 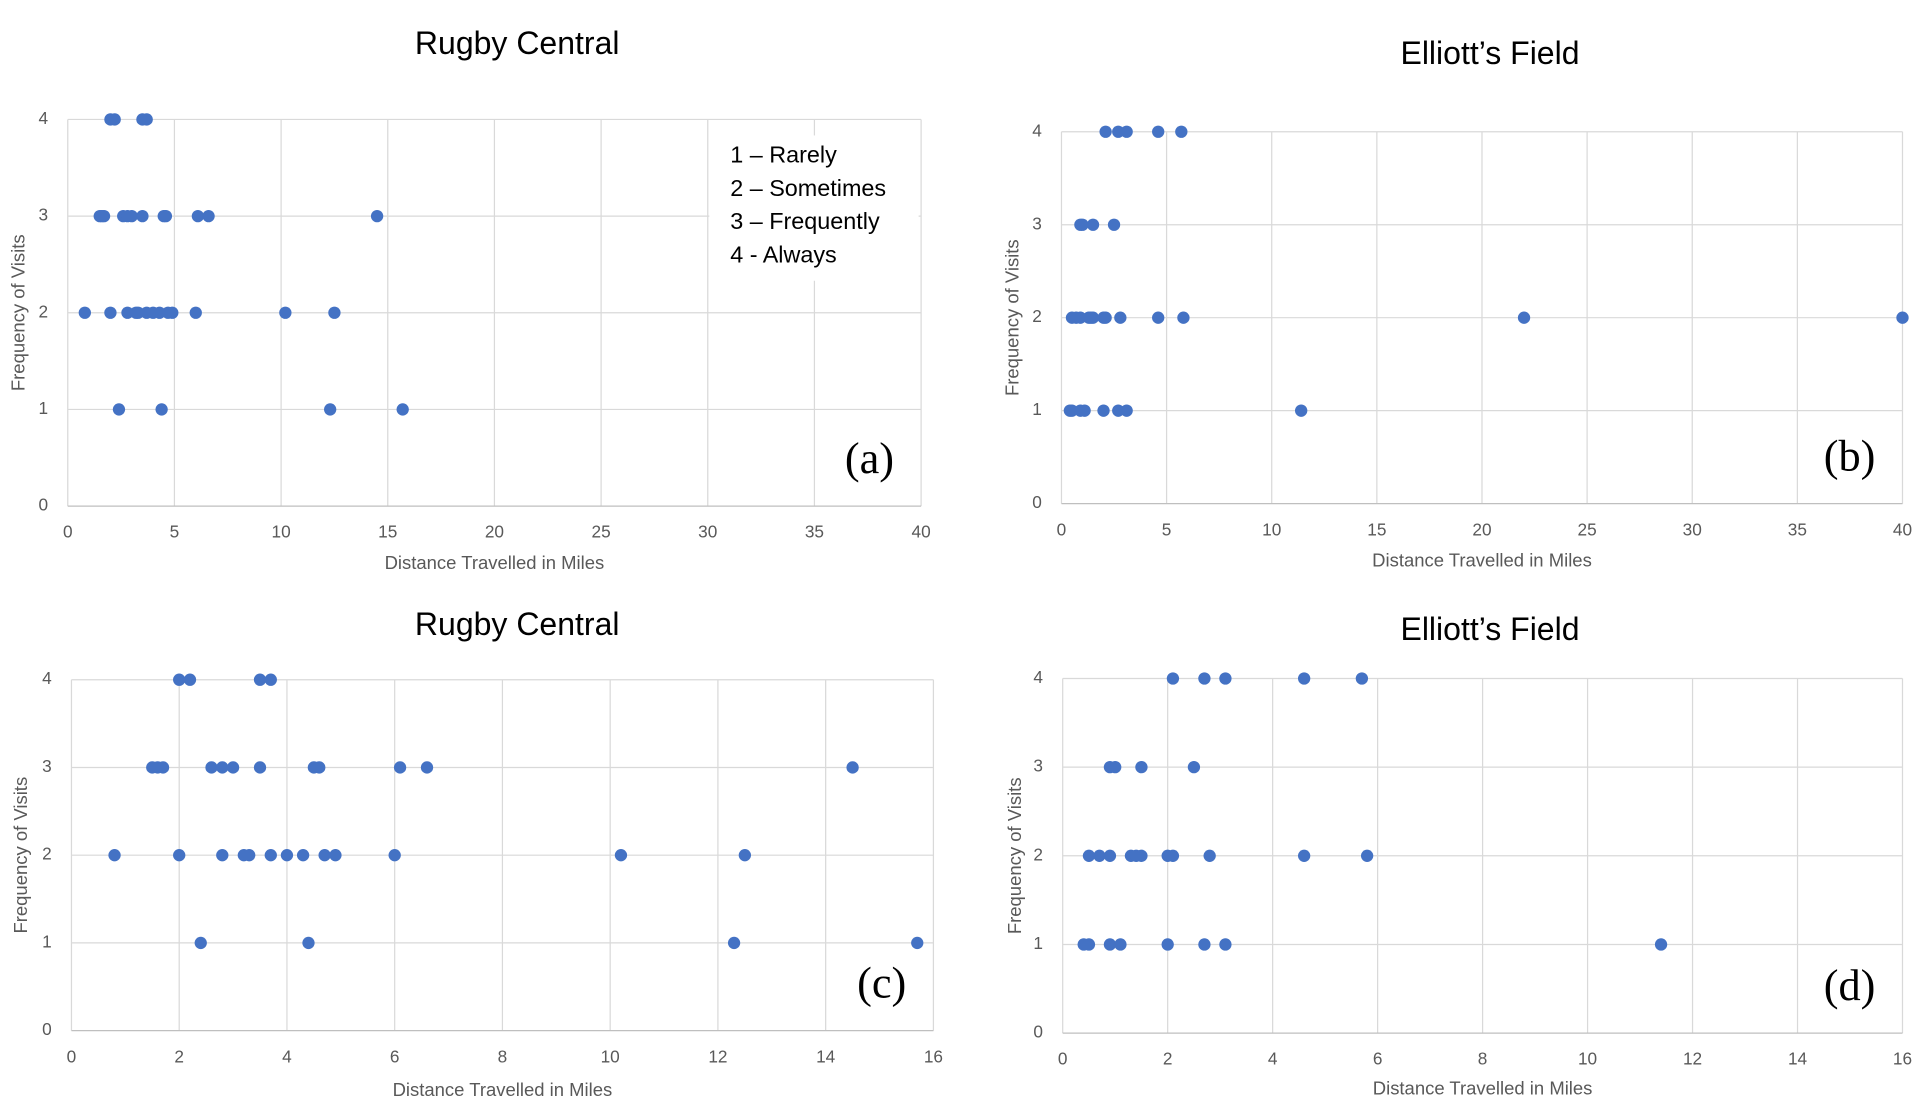 I want to click on x-tick-label: 30, so click(x=1692, y=529).